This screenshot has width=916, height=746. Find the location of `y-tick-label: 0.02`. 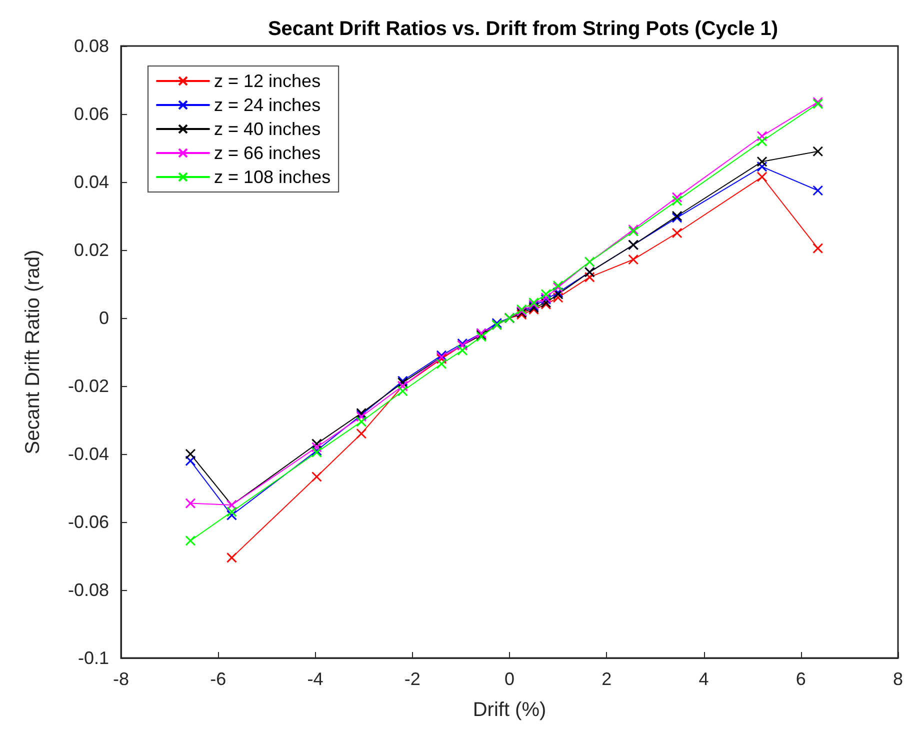

y-tick-label: 0.02 is located at coordinates (91, 250).